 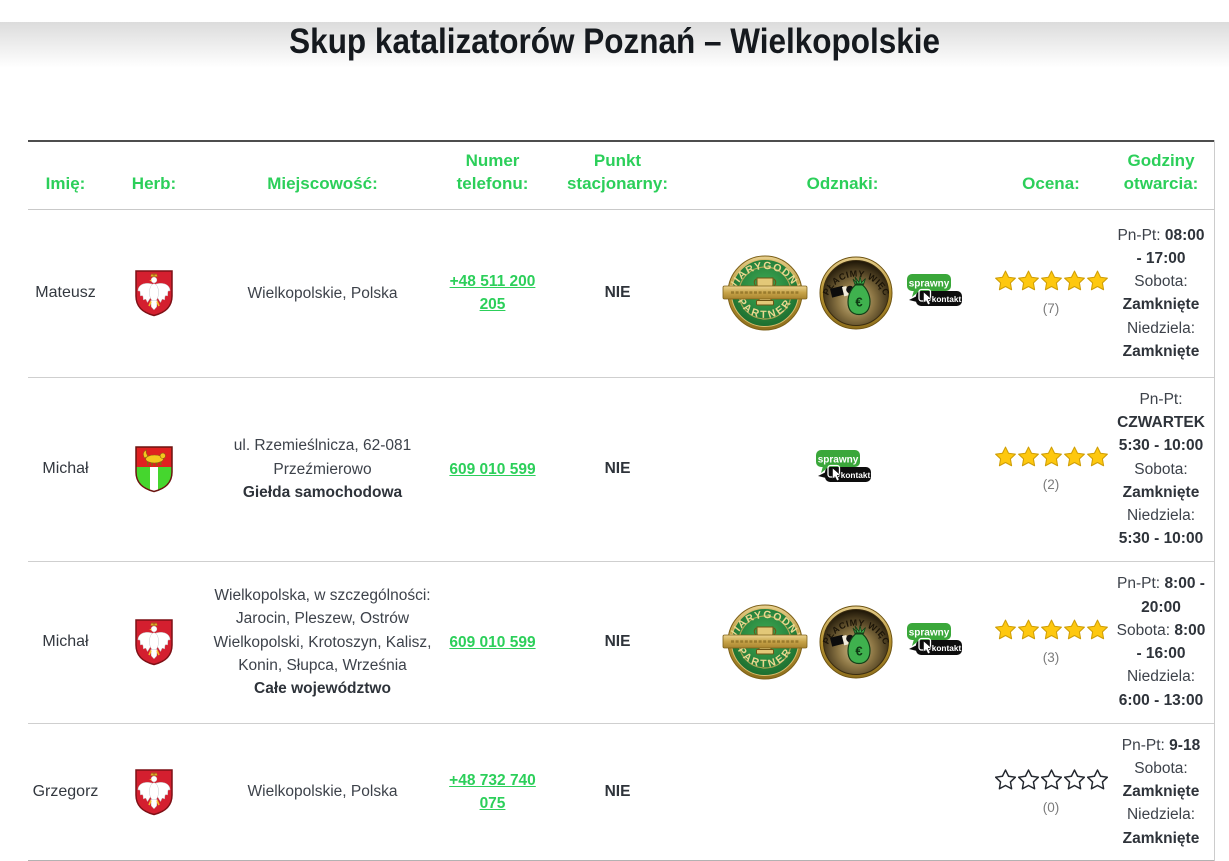 What do you see at coordinates (1051, 658) in the screenshot?
I see `rating-count: (3)` at bounding box center [1051, 658].